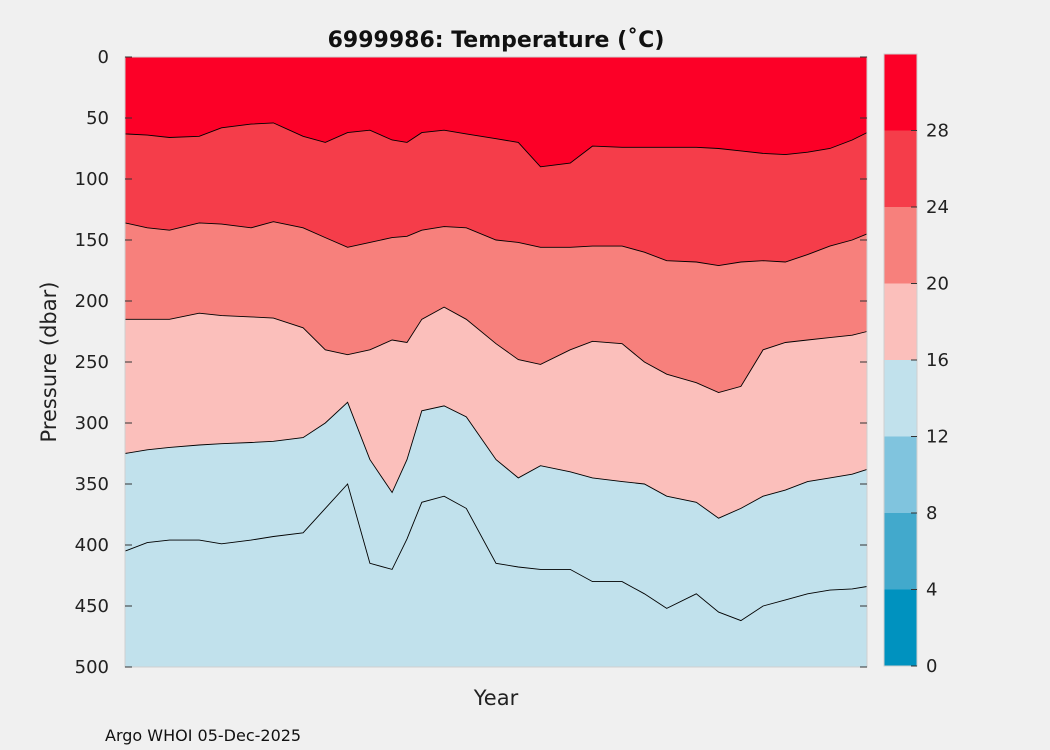 The image size is (1050, 750). What do you see at coordinates (92, 423) in the screenshot?
I see `y-tick-label: 300` at bounding box center [92, 423].